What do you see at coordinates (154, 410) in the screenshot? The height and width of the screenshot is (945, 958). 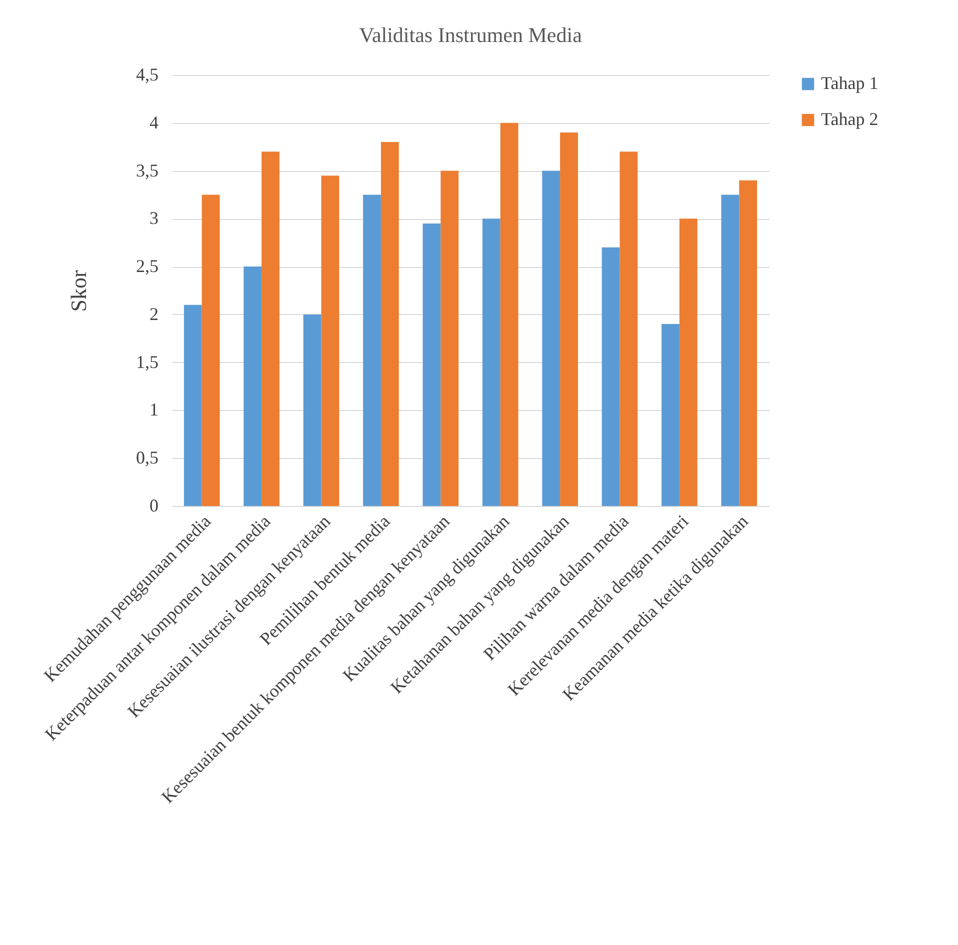 I see `y-tick-label: 1` at bounding box center [154, 410].